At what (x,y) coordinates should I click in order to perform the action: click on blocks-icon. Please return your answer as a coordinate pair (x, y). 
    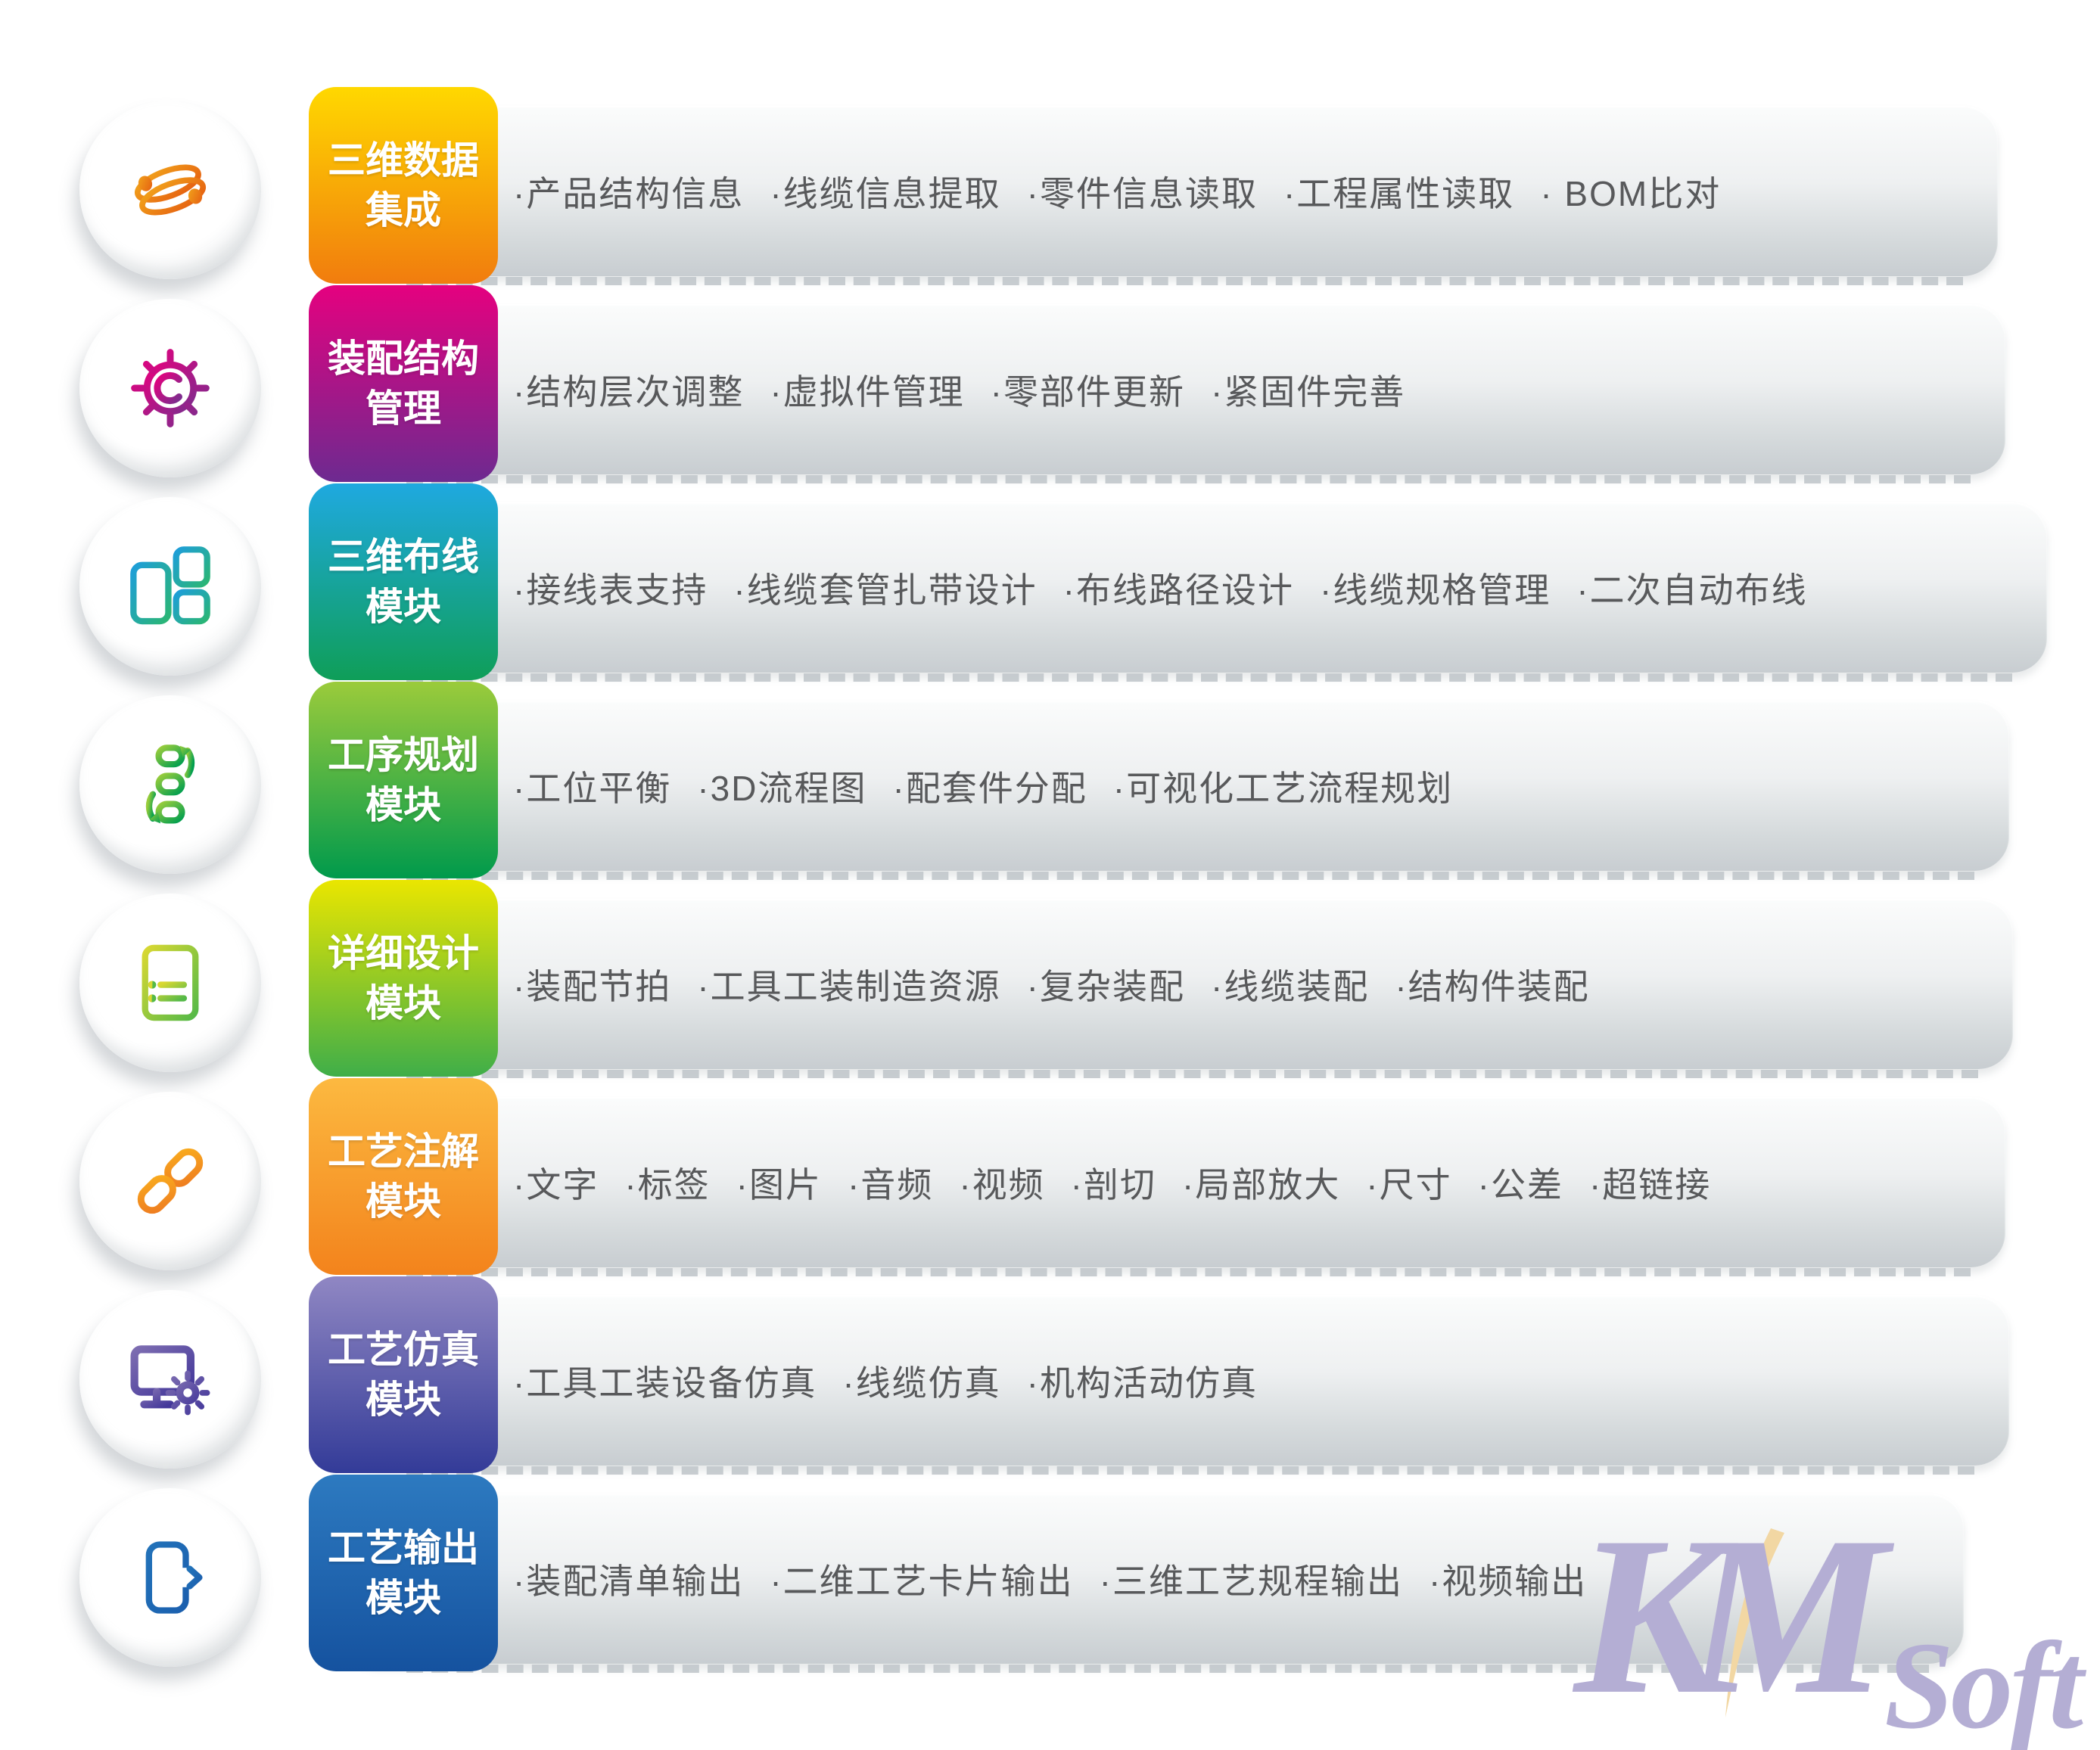
    Looking at the image, I should click on (170, 586).